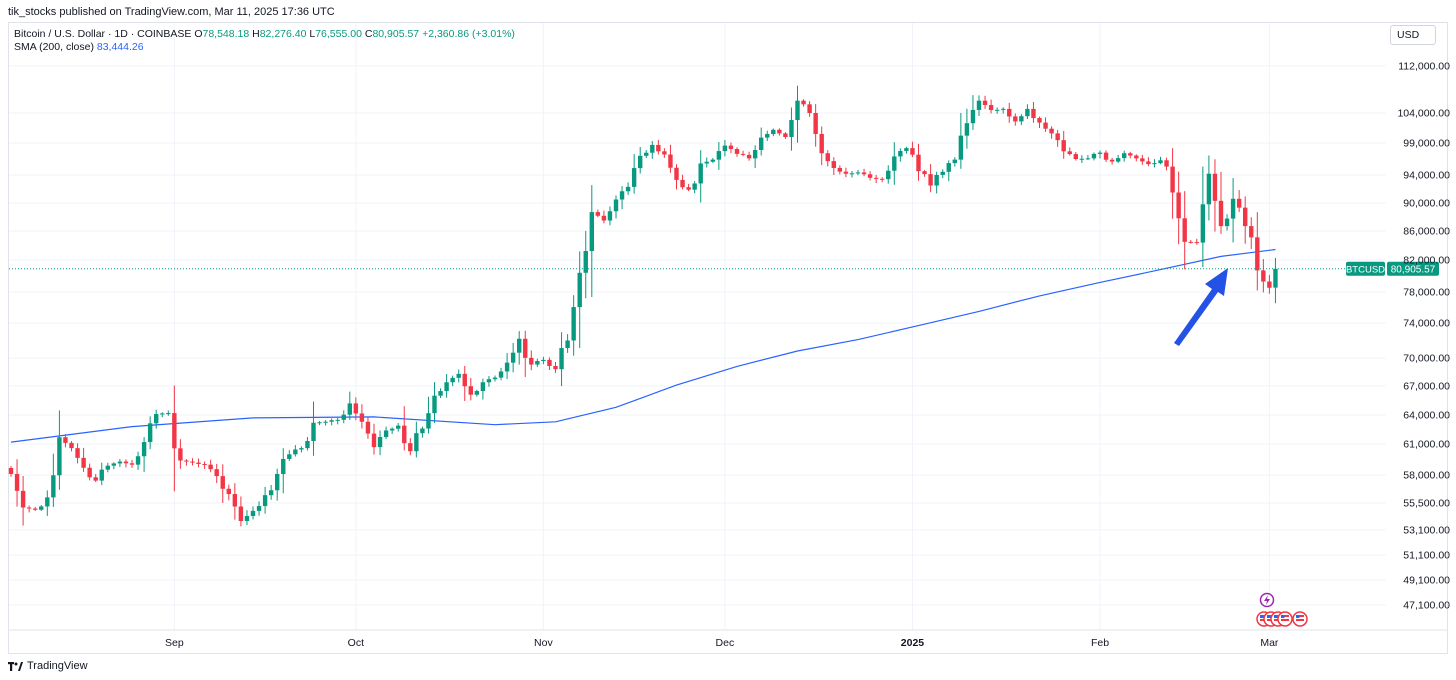 The width and height of the screenshot is (1456, 680). I want to click on last-price-line-layer: BTCUSD 80,905.57, so click(724, 268).